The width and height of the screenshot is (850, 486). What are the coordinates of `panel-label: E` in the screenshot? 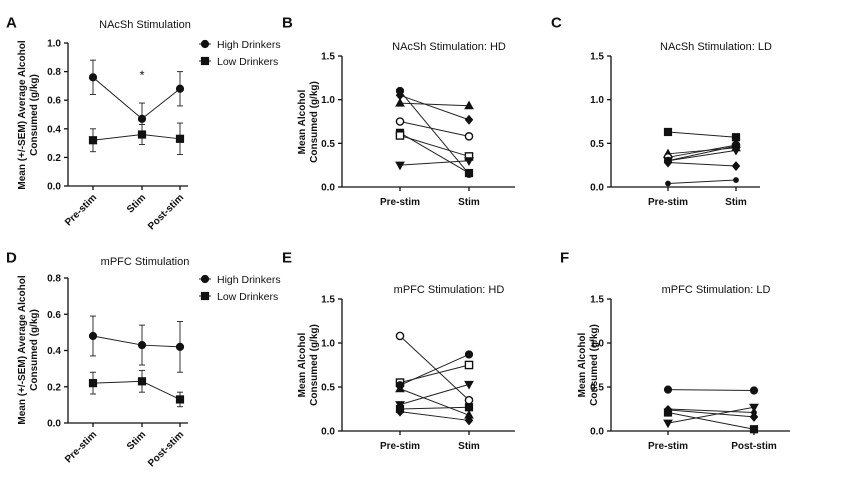 It's located at (287, 257).